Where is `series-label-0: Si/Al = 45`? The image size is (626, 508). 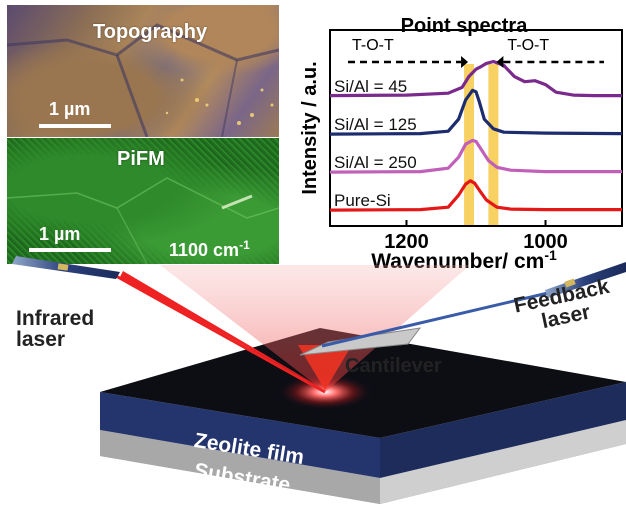
series-label-0: Si/Al = 45 is located at coordinates (370, 86).